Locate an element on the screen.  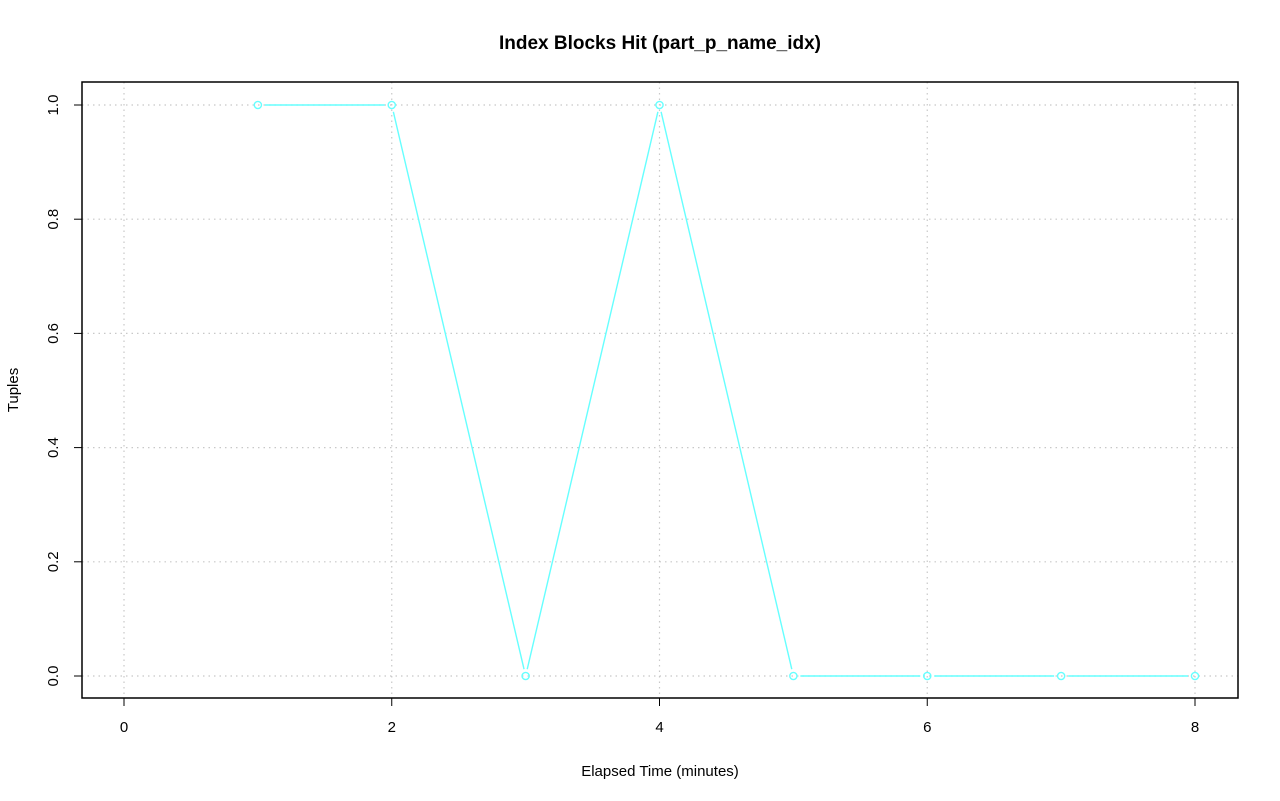
y-tick-label-5: 1.0 is located at coordinates (53, 105).